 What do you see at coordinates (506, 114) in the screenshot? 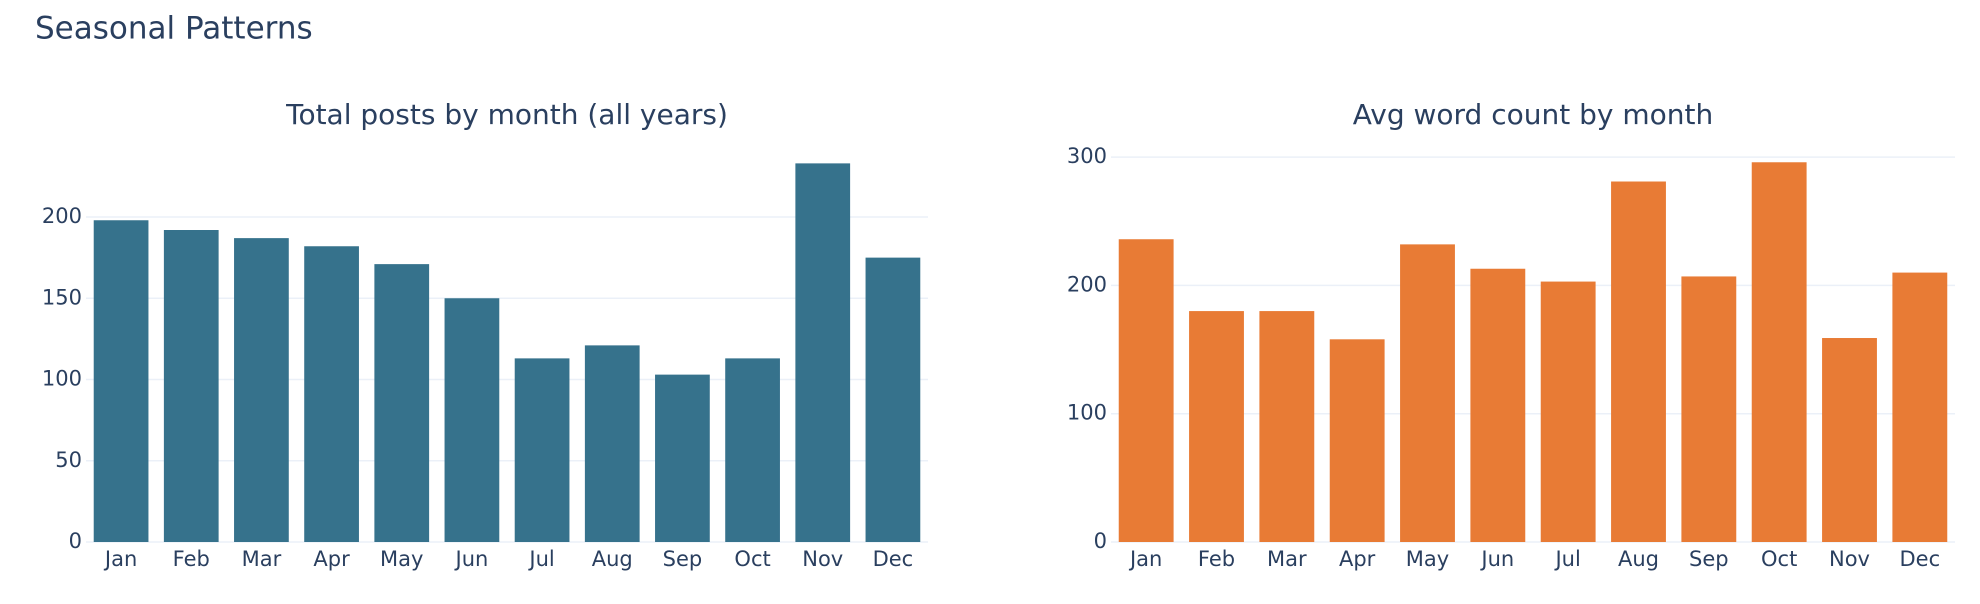
I see `chart-title: Total posts by month (all years)` at bounding box center [506, 114].